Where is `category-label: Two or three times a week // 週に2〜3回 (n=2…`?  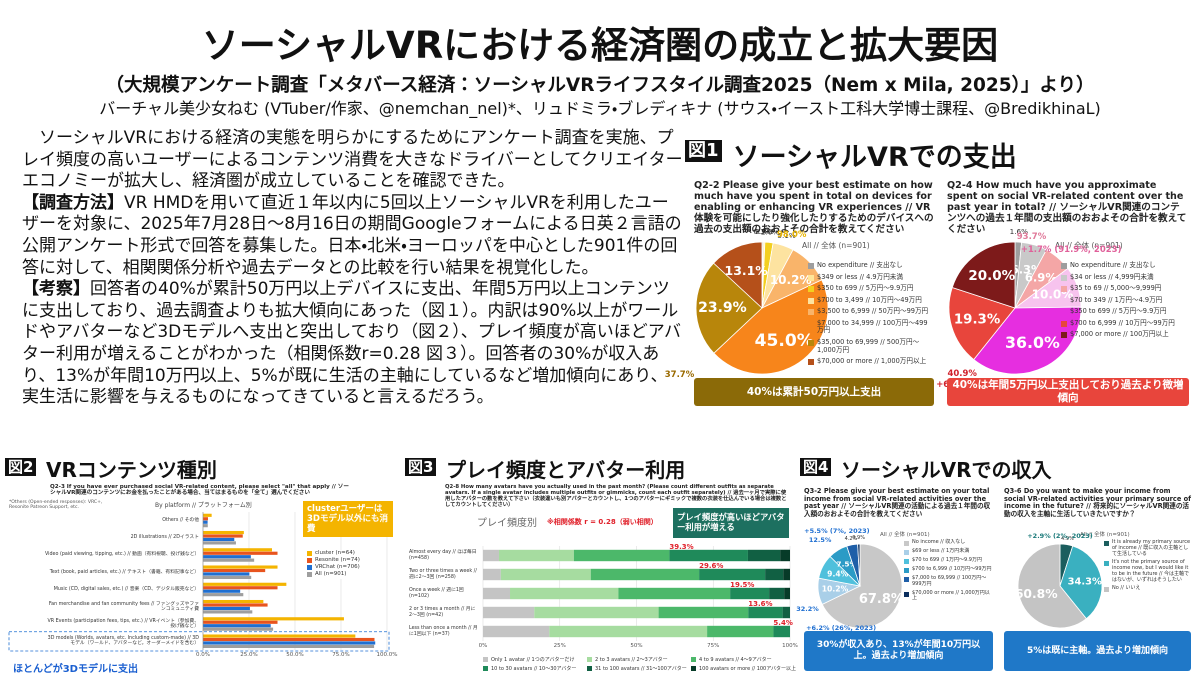 category-label: Two or three times a week // 週に2〜3回 (n=2… is located at coordinates (443, 574).